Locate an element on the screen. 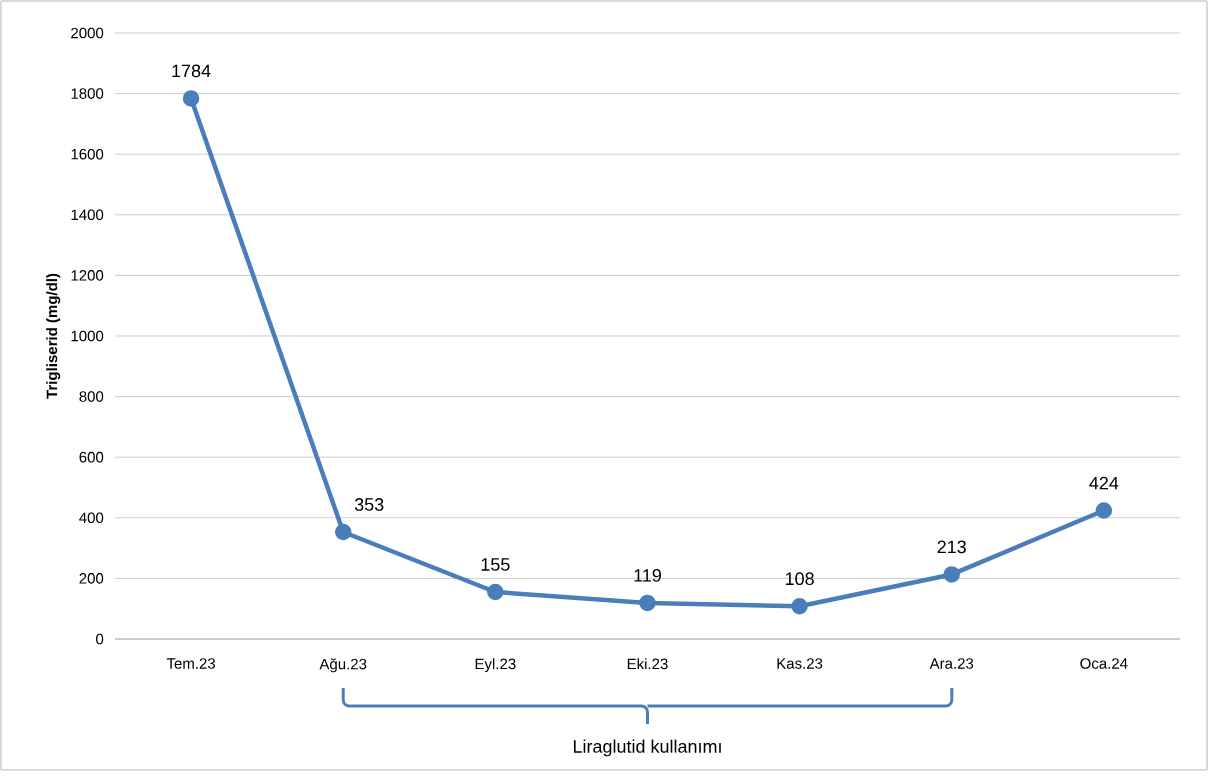 The width and height of the screenshot is (1208, 776). y-tick-label: 1000 is located at coordinates (87, 336).